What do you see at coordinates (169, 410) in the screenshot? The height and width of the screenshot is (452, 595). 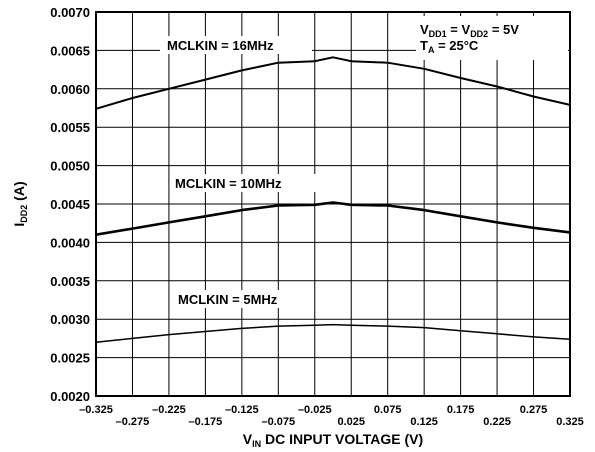 I see `x-tick-label: –0.225` at bounding box center [169, 410].